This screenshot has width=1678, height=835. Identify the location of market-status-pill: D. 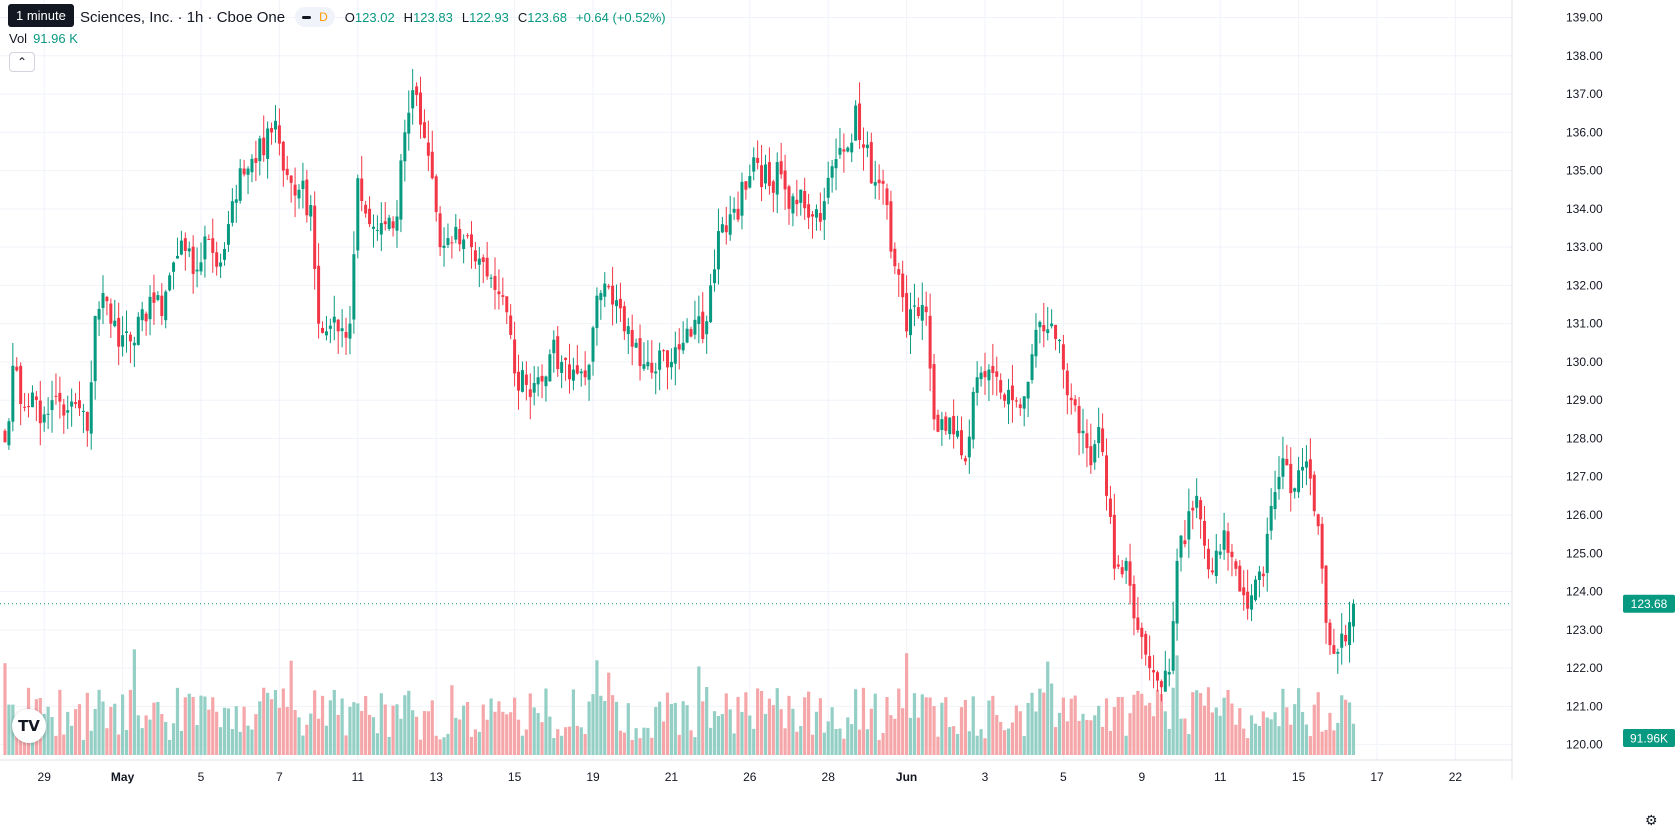
(315, 17).